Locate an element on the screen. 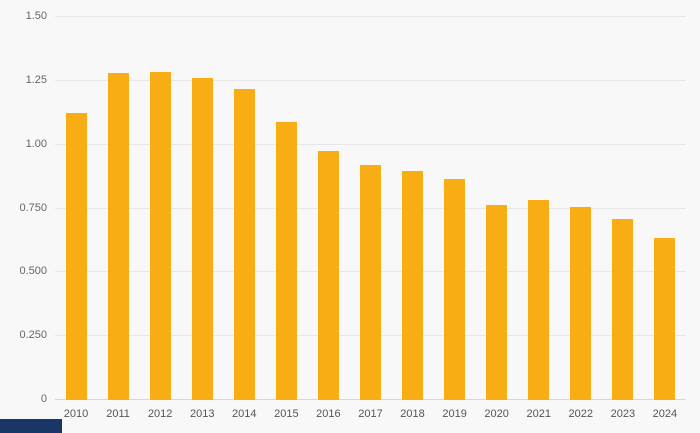 The height and width of the screenshot is (433, 700). bar-column-2010: 2010 is located at coordinates (76, 218).